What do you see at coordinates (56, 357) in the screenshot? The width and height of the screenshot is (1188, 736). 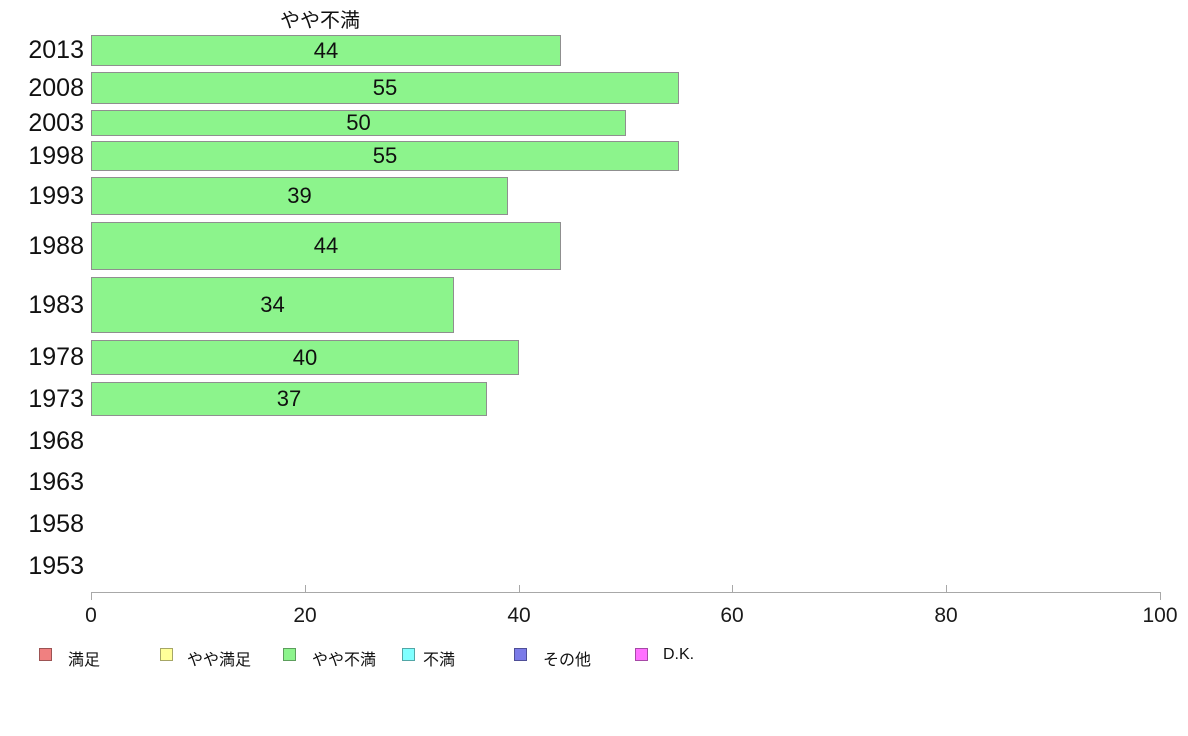 I see `y-axis-label: 1978` at bounding box center [56, 357].